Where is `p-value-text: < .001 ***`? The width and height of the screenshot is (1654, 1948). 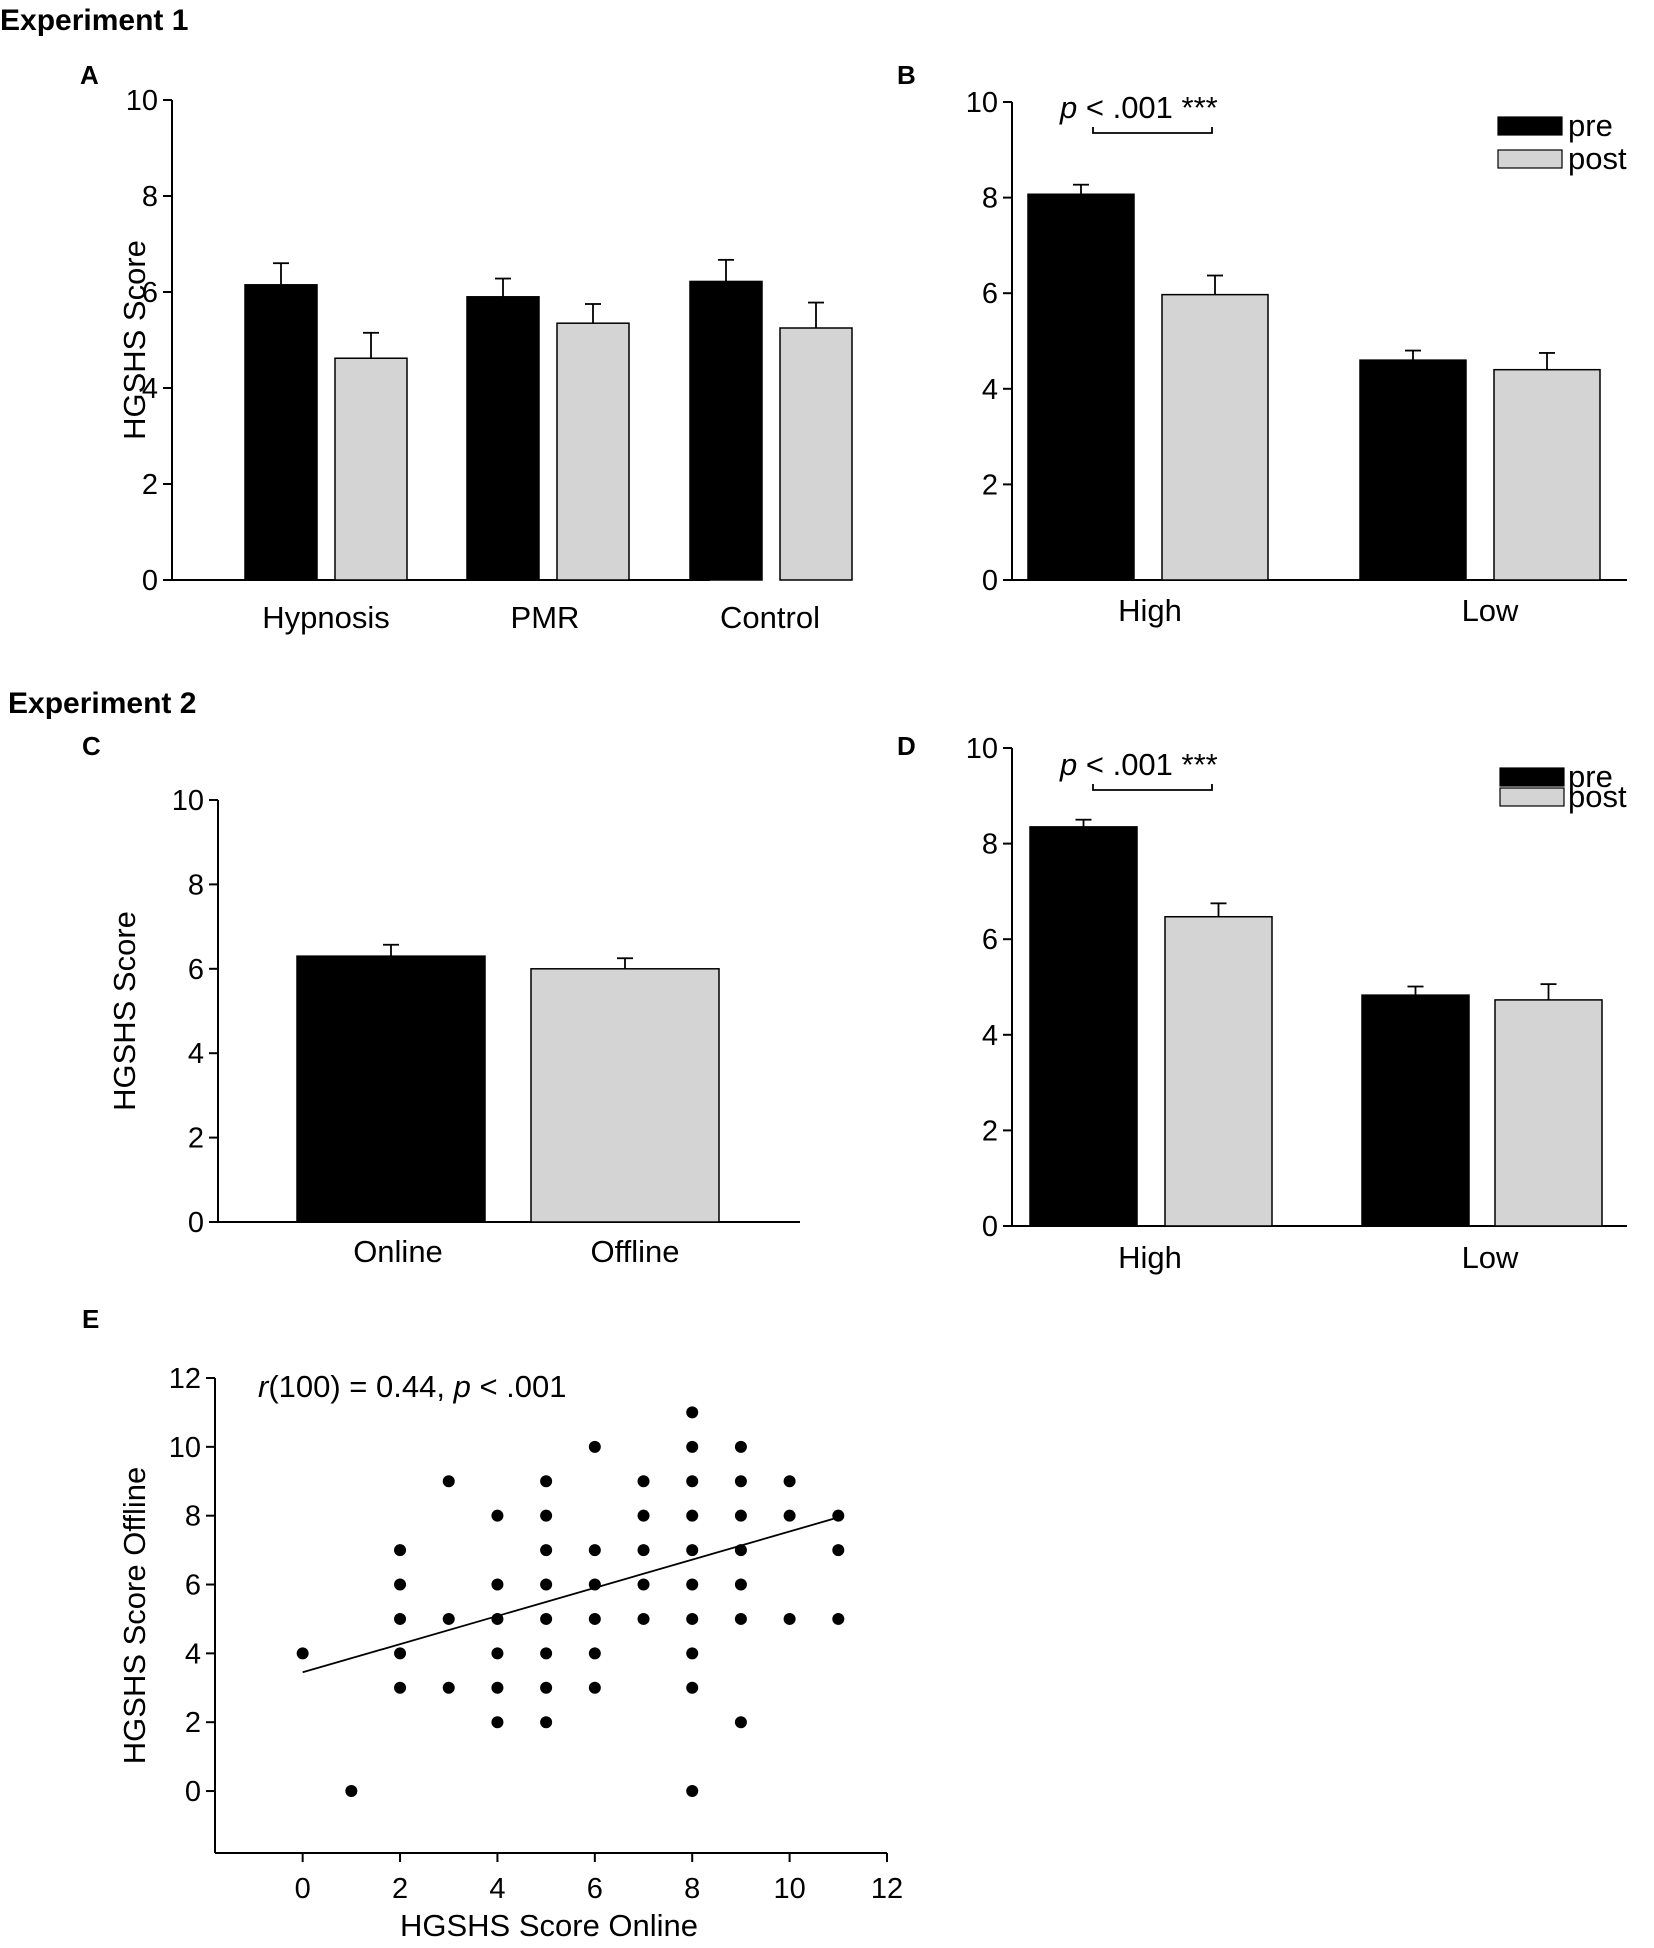 p-value-text: < .001 *** is located at coordinates (1147, 107).